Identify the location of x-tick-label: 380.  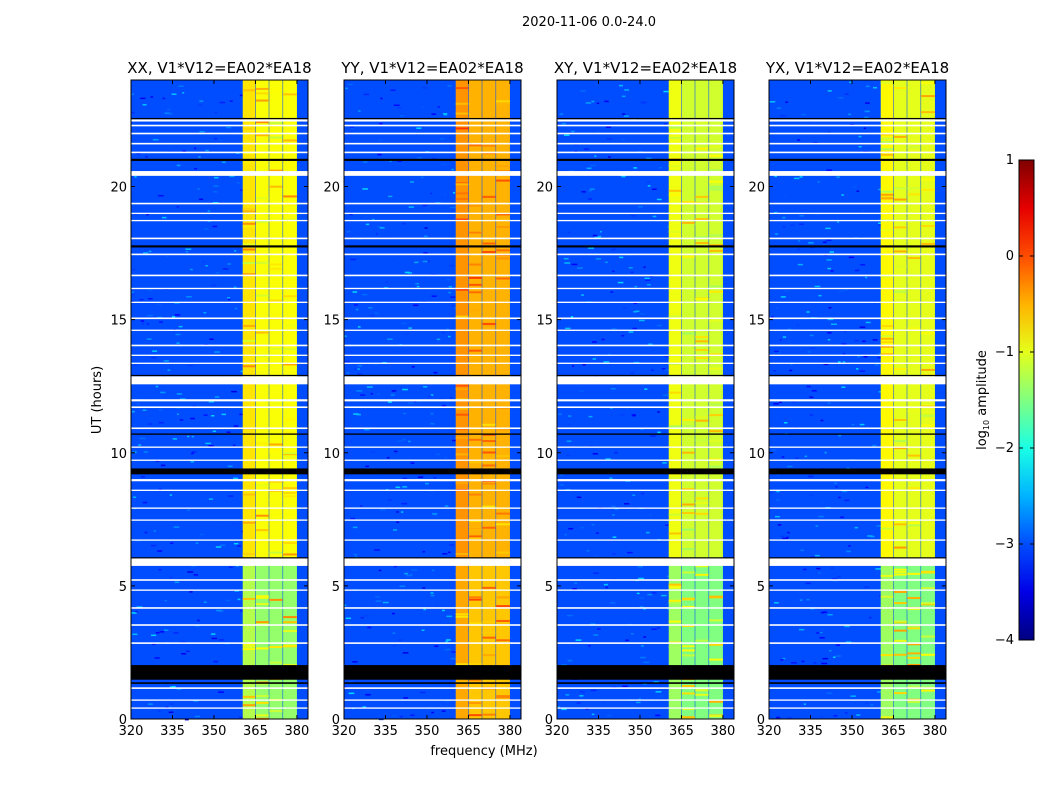
(723, 731).